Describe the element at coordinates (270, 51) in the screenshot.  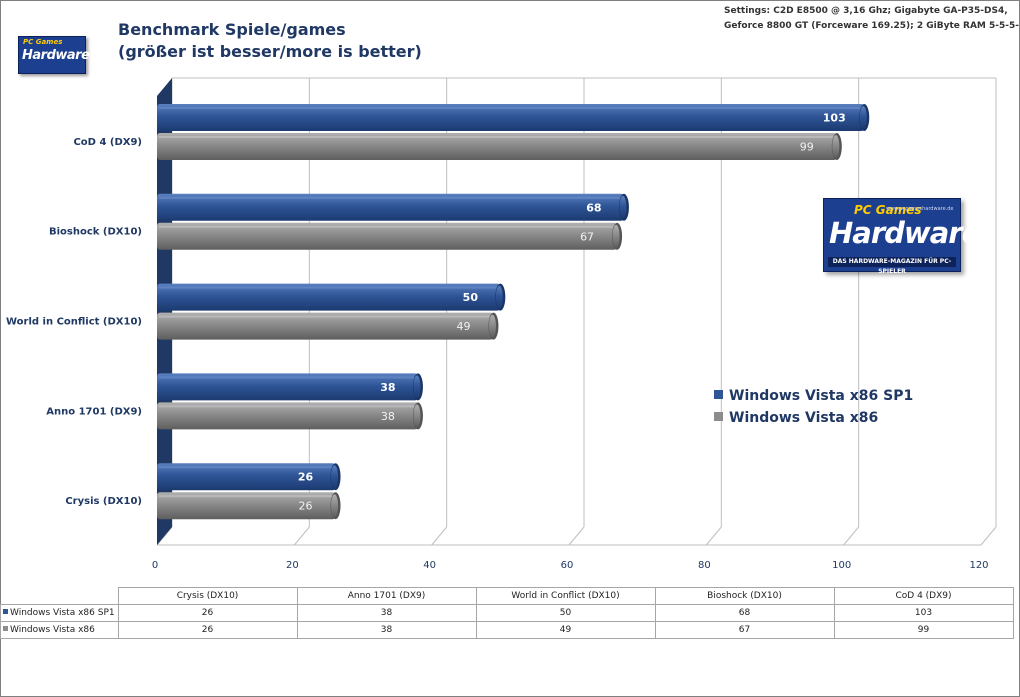
I see `chart-subtitle: (größer ist besser/more is better)` at that location.